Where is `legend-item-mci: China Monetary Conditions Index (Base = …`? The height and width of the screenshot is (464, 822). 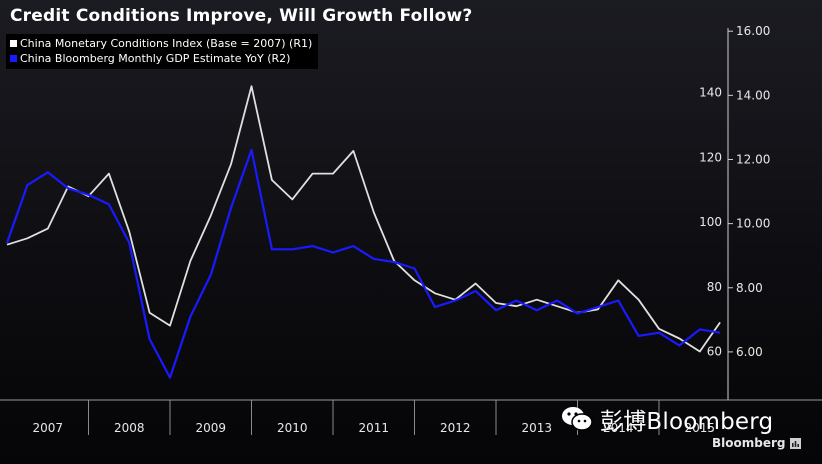
legend-item-mci: China Monetary Conditions Index (Base = … is located at coordinates (161, 43).